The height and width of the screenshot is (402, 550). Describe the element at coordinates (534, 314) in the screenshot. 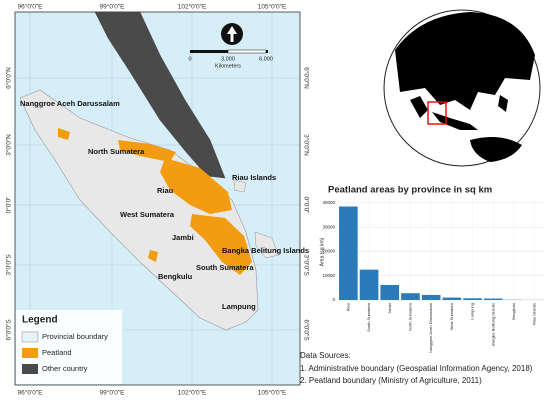

I see `x-tick-label: Riau Islands` at that location.